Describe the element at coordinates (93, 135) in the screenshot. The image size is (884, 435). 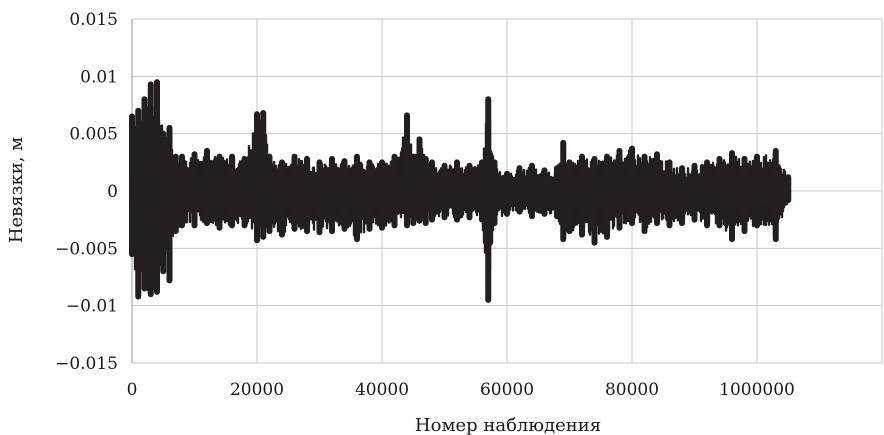
I see `y-tick-label: 0.005` at that location.